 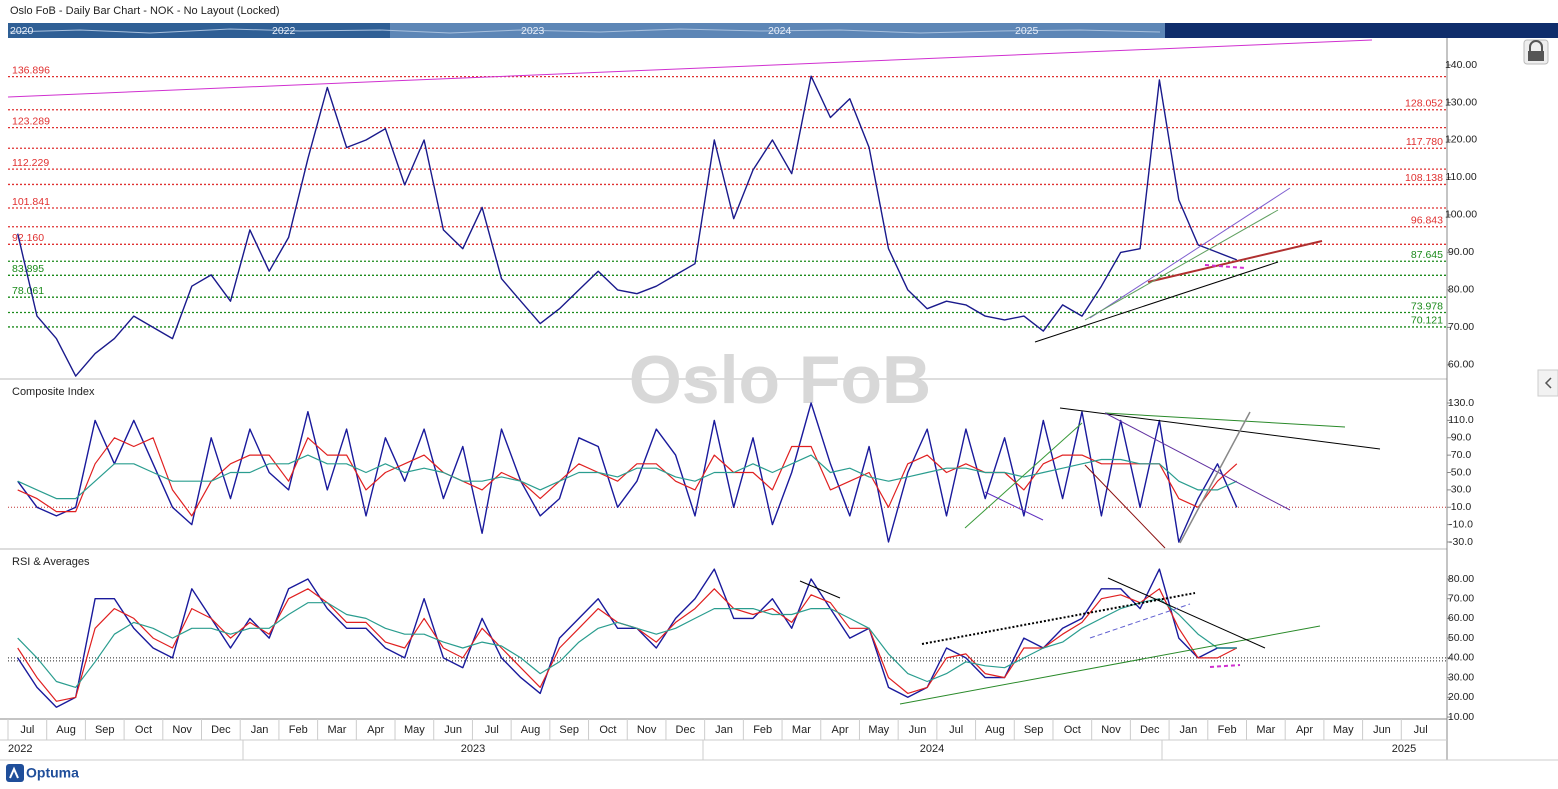 I want to click on y-tick-label: 90.00, so click(x=1461, y=252).